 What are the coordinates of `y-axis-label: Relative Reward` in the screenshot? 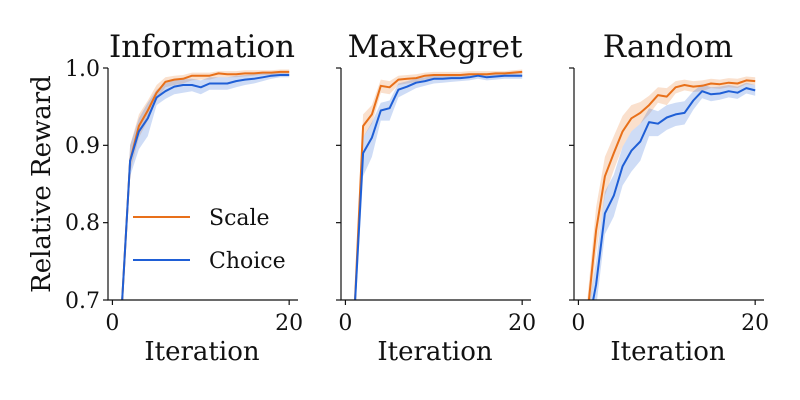 It's located at (42, 184).